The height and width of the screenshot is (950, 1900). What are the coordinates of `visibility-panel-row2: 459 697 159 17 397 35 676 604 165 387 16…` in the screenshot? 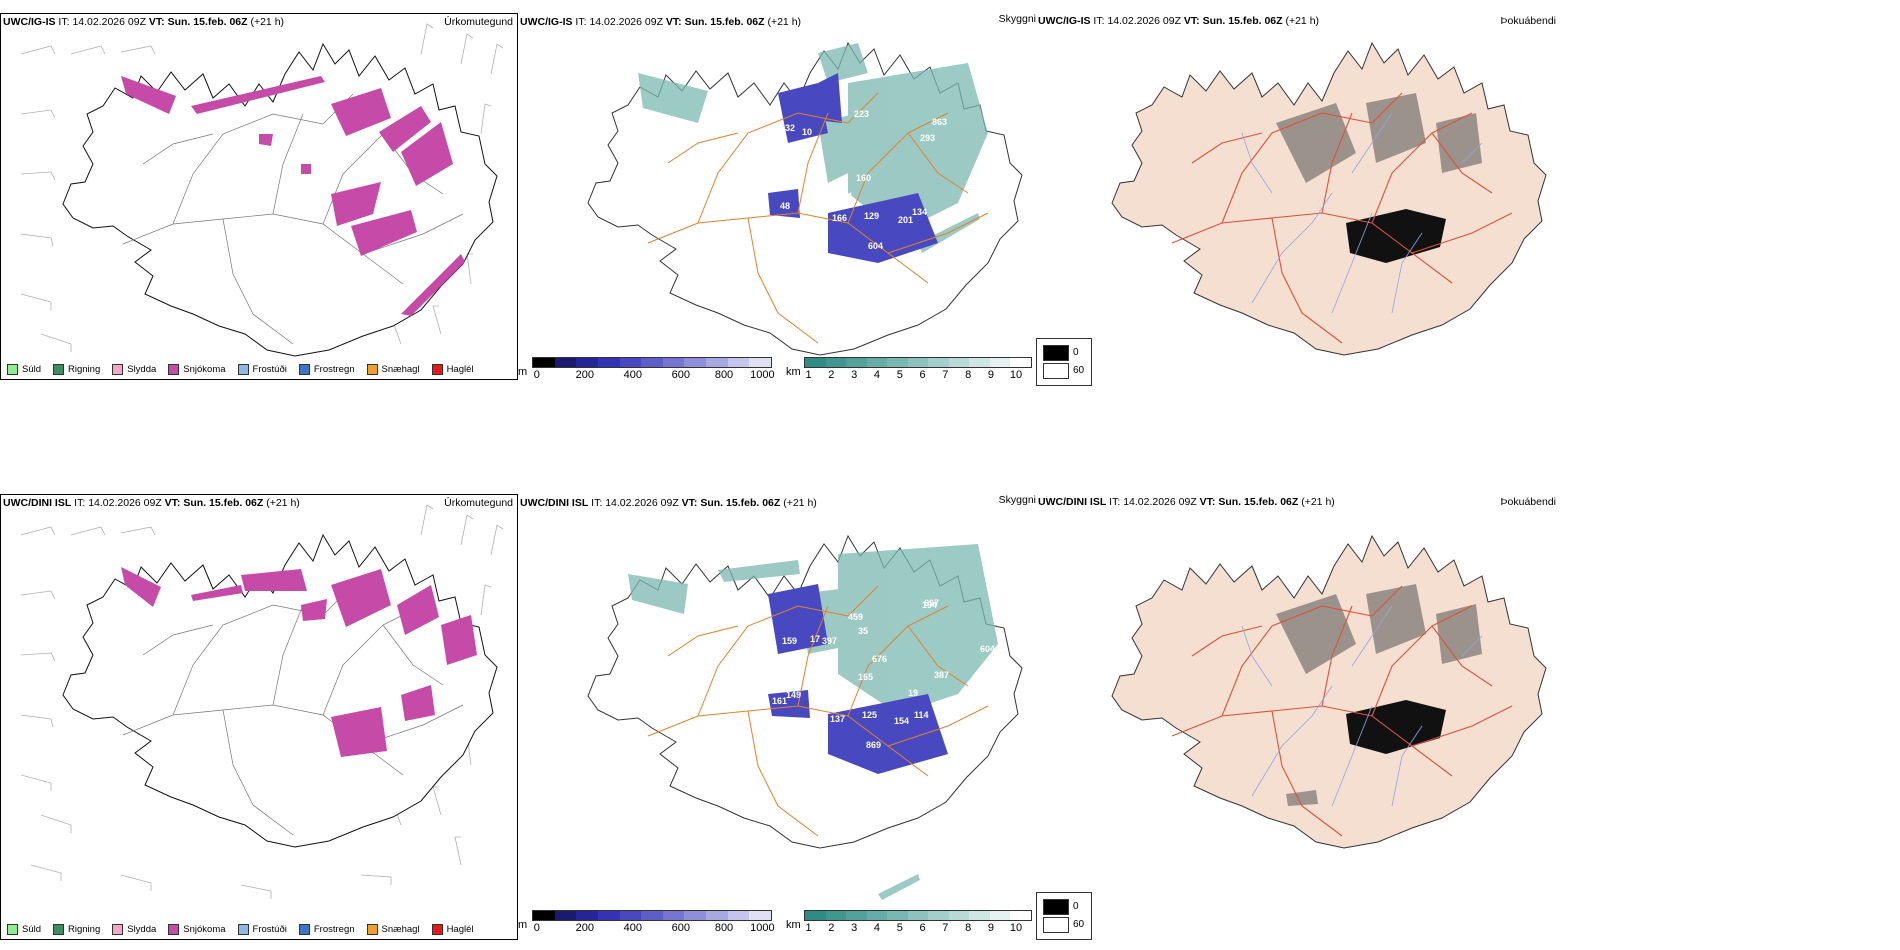 It's located at (777, 717).